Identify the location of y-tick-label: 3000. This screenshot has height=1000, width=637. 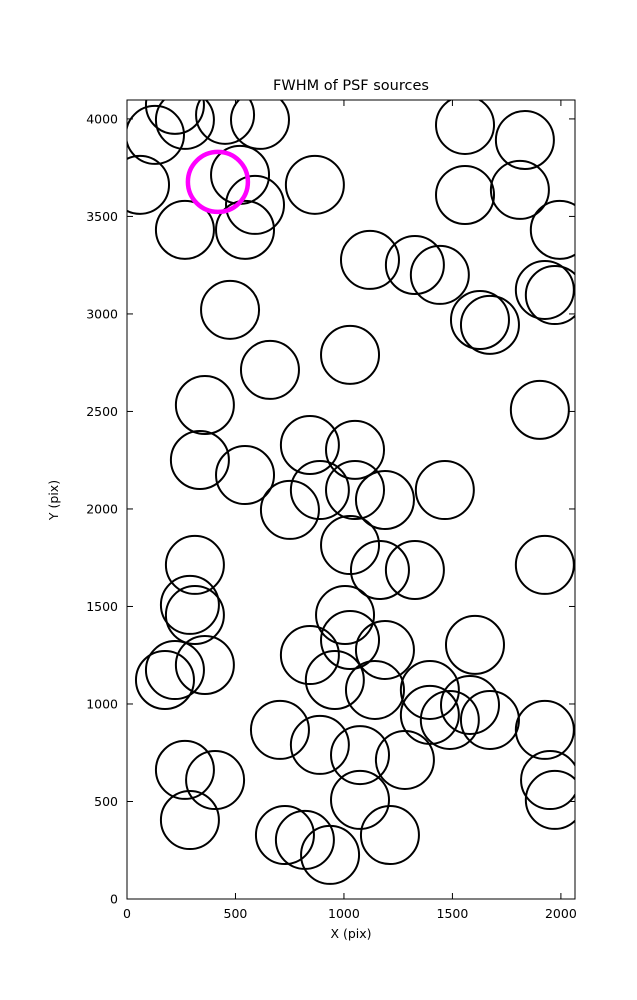
(102, 313).